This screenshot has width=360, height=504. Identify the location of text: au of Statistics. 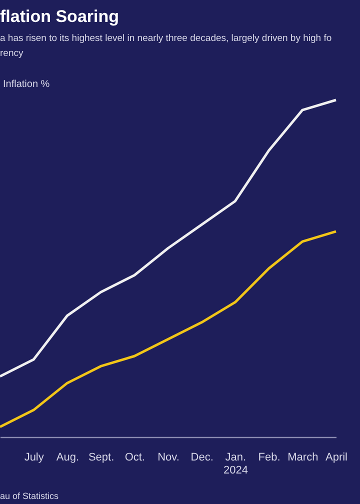
(30, 496).